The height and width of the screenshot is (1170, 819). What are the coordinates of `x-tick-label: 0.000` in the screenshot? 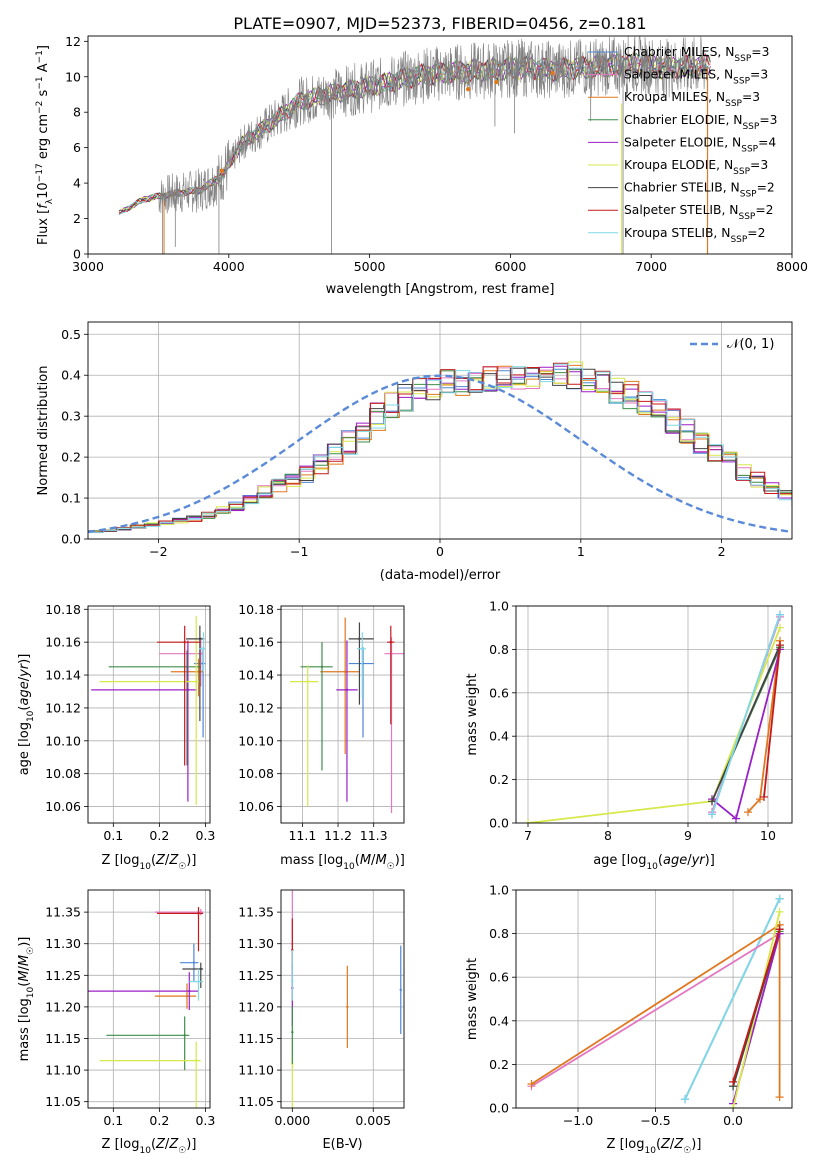 It's located at (292, 1120).